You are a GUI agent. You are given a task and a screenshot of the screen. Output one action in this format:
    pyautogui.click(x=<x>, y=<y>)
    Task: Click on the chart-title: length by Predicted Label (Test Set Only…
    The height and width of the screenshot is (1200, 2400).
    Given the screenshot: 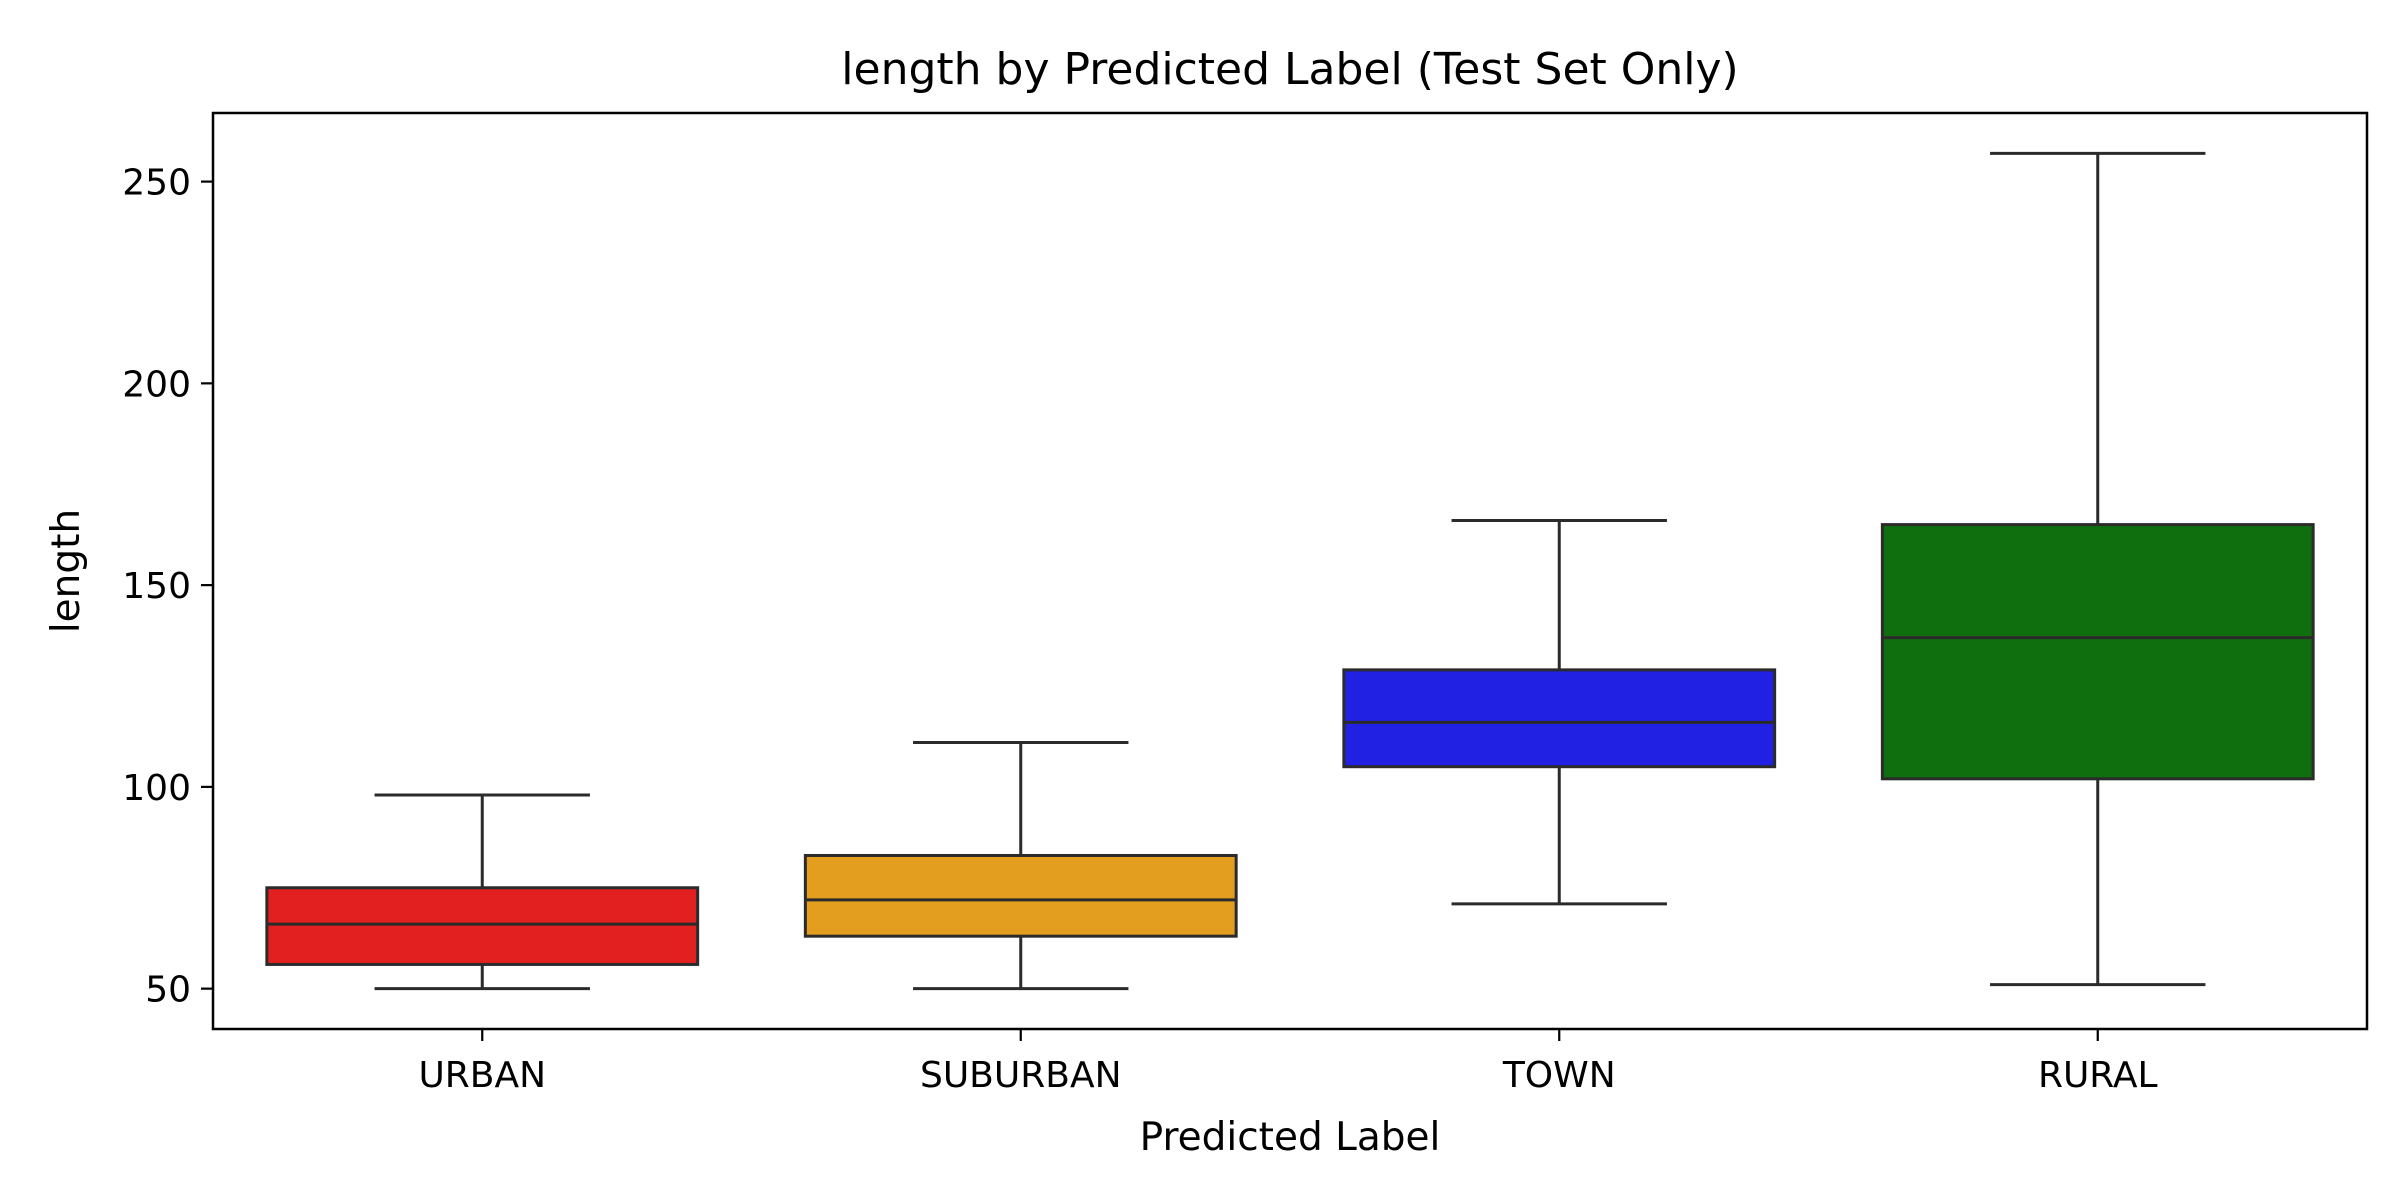 What is the action you would take?
    pyautogui.click(x=1289, y=69)
    